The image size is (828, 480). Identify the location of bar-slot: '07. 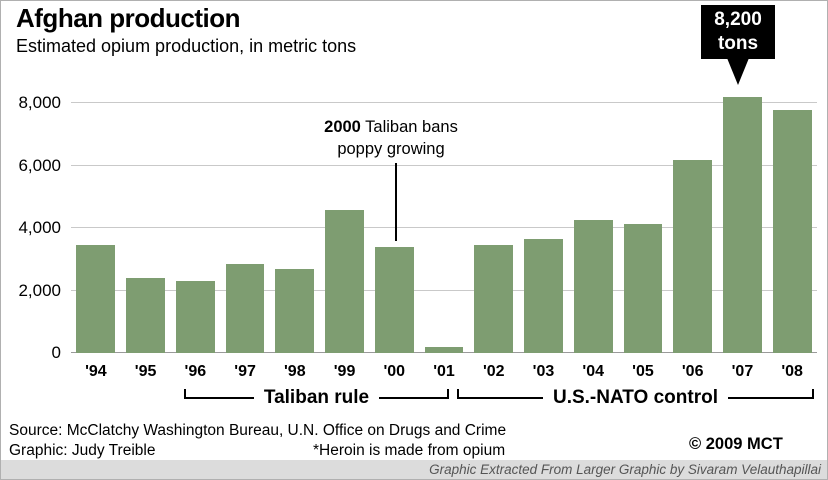
(743, 235).